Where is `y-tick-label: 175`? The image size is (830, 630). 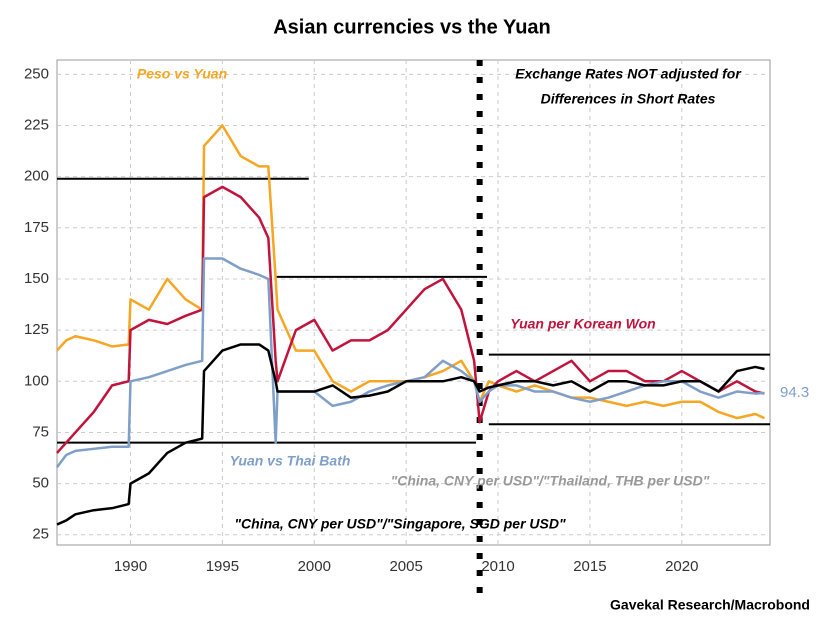 y-tick-label: 175 is located at coordinates (36, 227).